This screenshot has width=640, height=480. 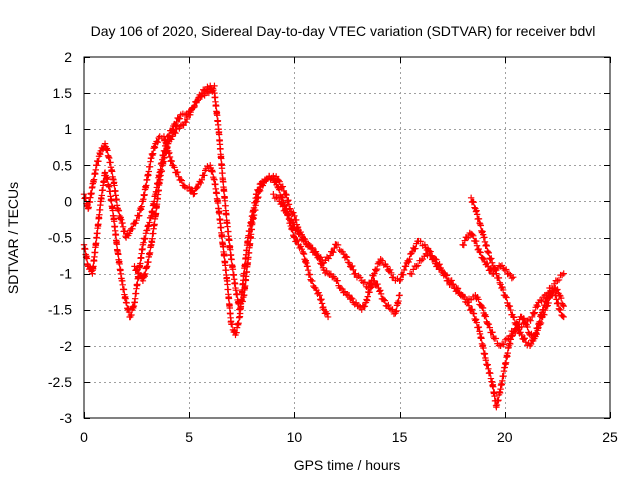 I want to click on y-axis-label: SDTVAR / TECUs, so click(x=13, y=238).